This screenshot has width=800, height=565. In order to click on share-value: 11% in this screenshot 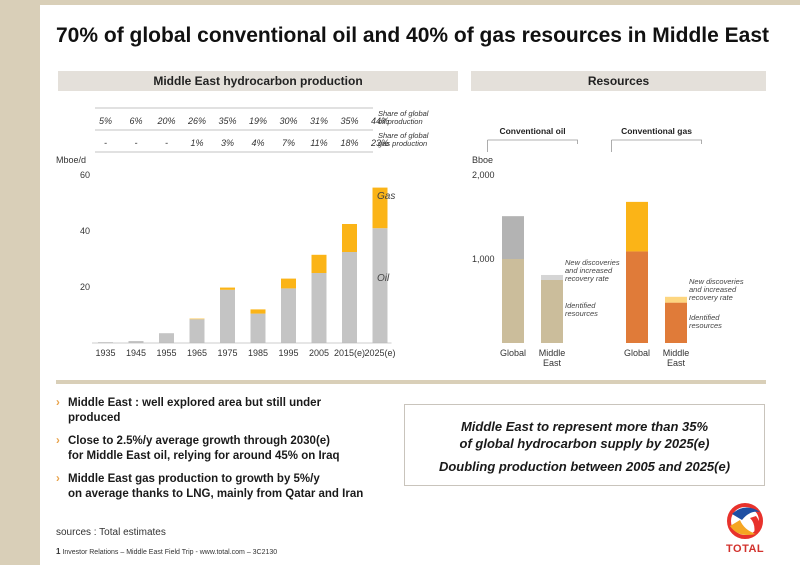, I will do `click(318, 143)`.